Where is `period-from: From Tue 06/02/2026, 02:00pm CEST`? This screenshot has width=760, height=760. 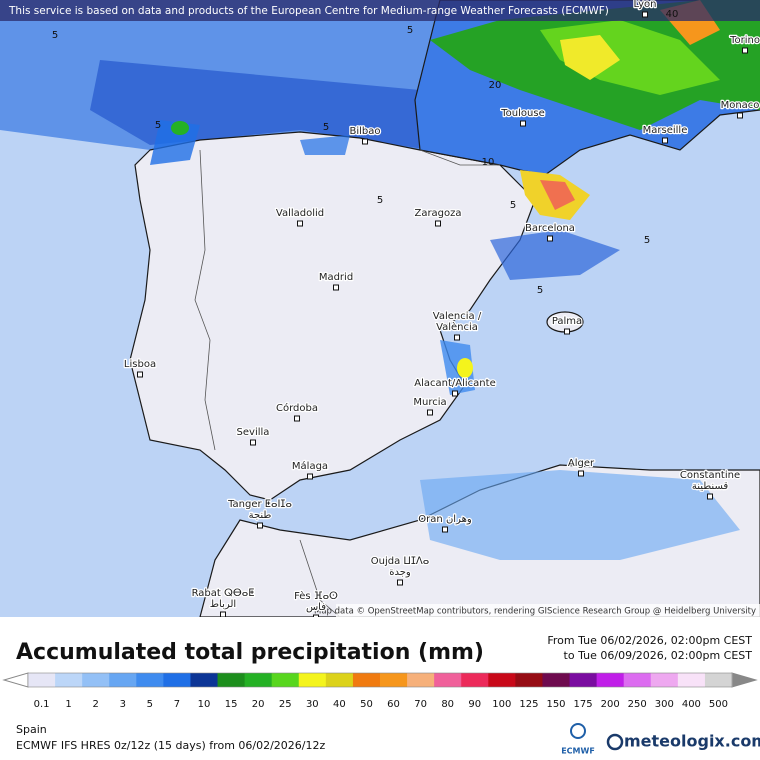
period-from: From Tue 06/02/2026, 02:00pm CEST is located at coordinates (649, 640).